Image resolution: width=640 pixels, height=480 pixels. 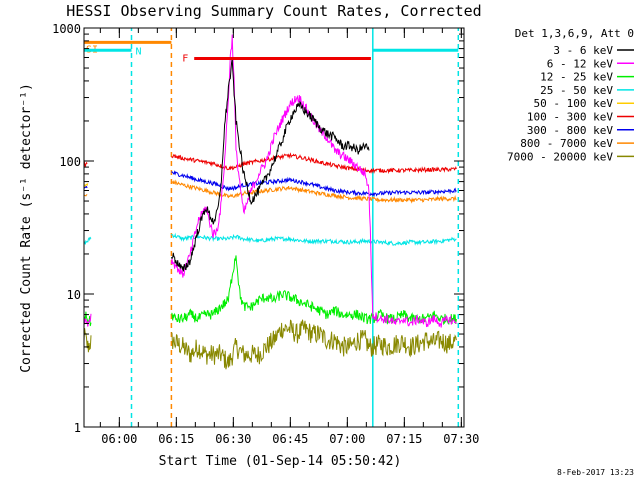 I want to click on y-tick-label: 1000, so click(x=66, y=29).